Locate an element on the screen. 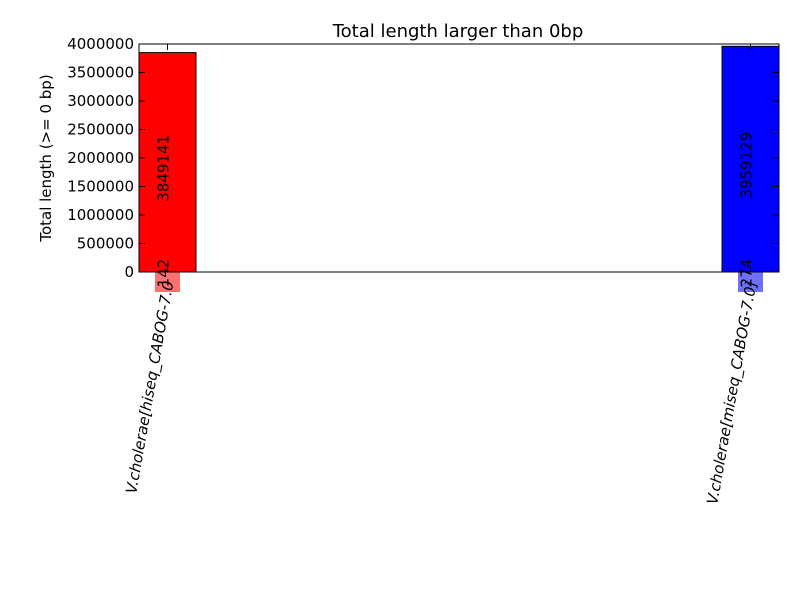  y-tick-label: 500000 is located at coordinates (105, 244).